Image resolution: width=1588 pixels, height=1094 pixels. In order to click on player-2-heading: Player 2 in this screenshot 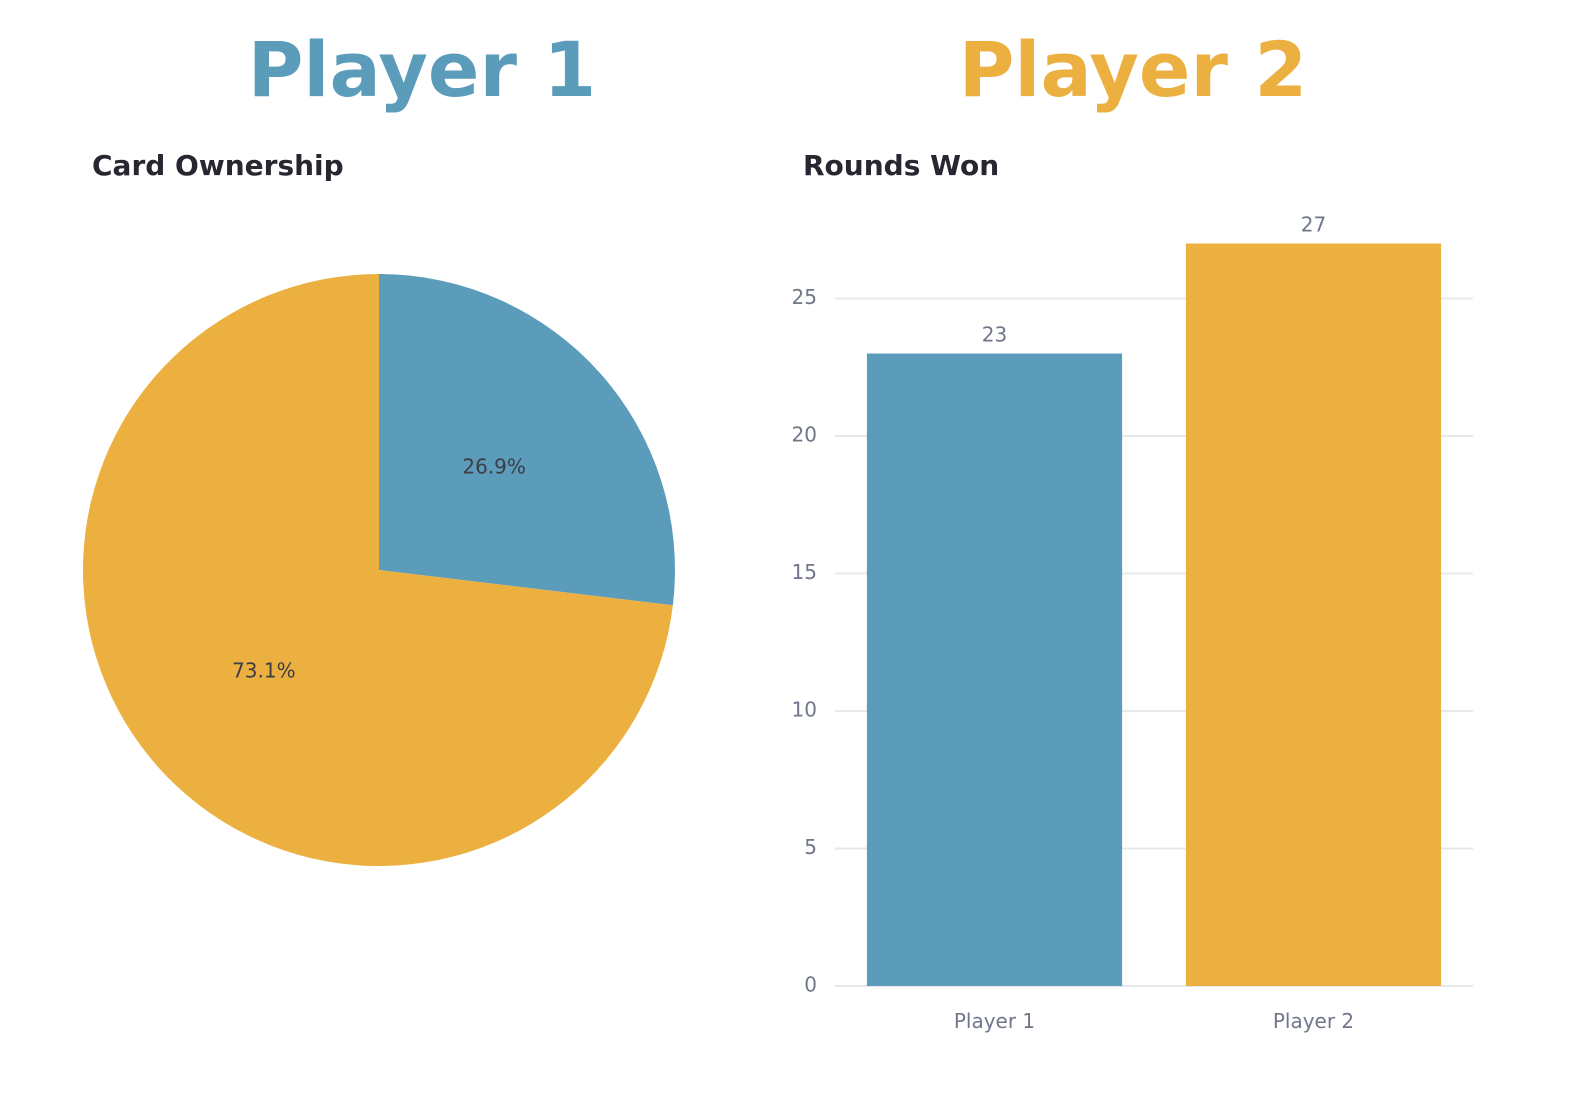, I will do `click(1133, 69)`.